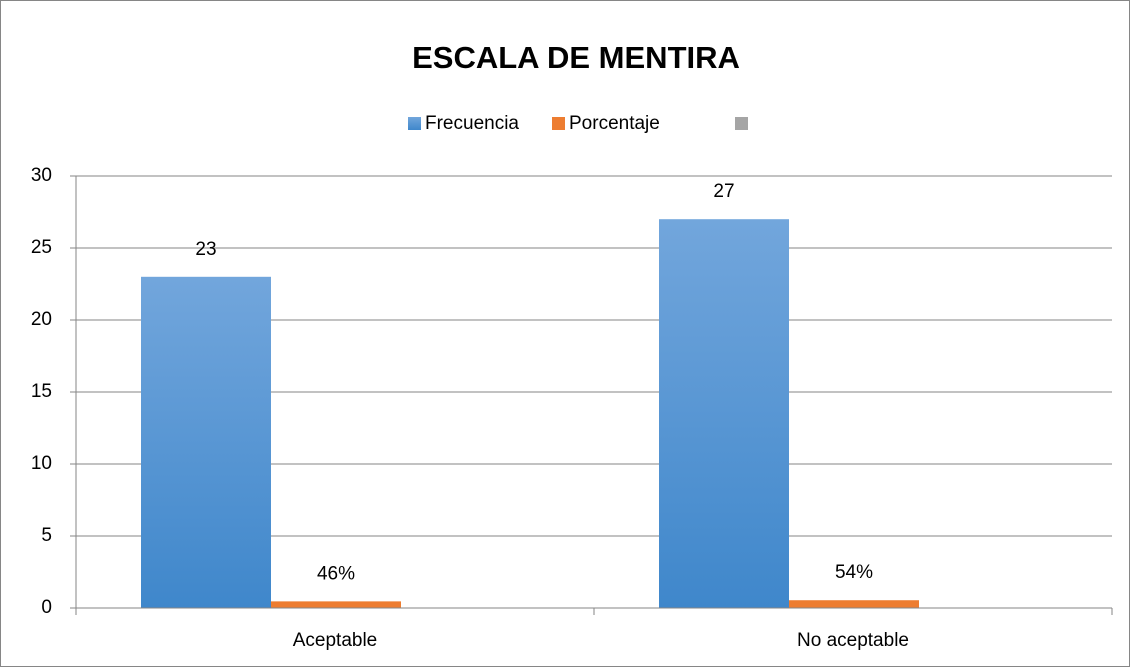 This screenshot has width=1131, height=668. Describe the element at coordinates (335, 640) in the screenshot. I see `x-tick-label: Aceptable` at that location.